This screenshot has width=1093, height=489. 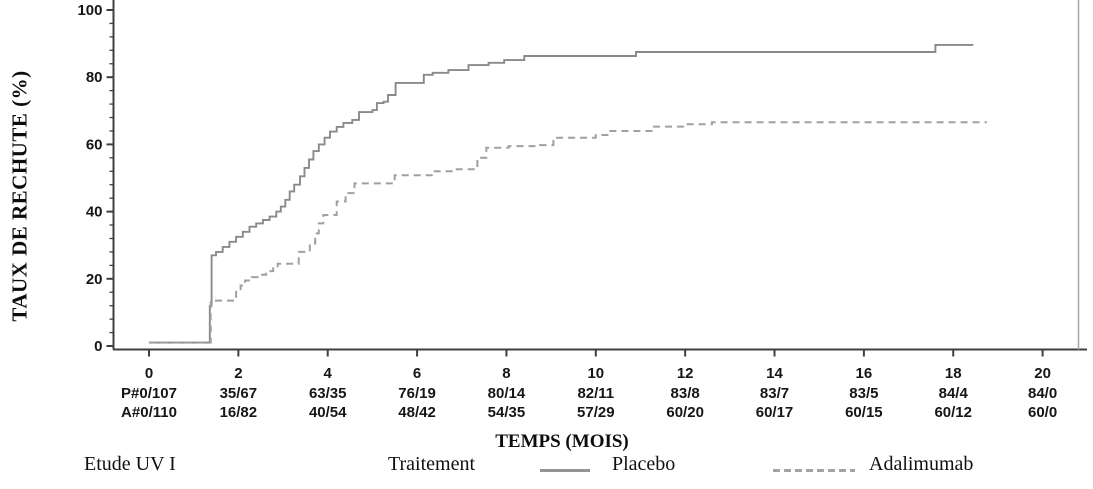 I want to click on placebo-solid-line-swatch, so click(x=565, y=470).